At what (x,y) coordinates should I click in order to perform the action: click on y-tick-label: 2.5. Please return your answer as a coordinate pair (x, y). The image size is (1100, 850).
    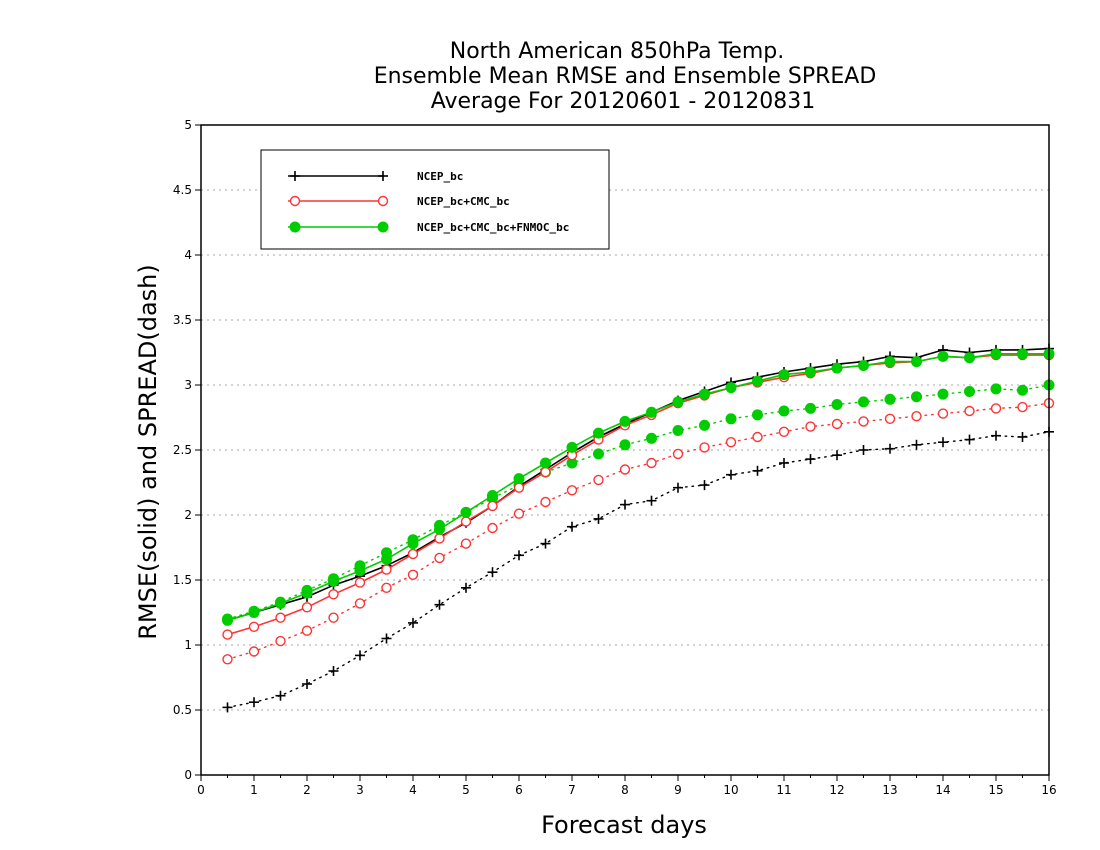
    Looking at the image, I should click on (182, 450).